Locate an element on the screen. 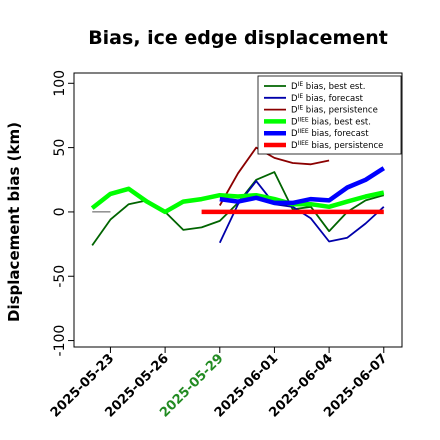  y-tick-label: -100 is located at coordinates (60, 341).